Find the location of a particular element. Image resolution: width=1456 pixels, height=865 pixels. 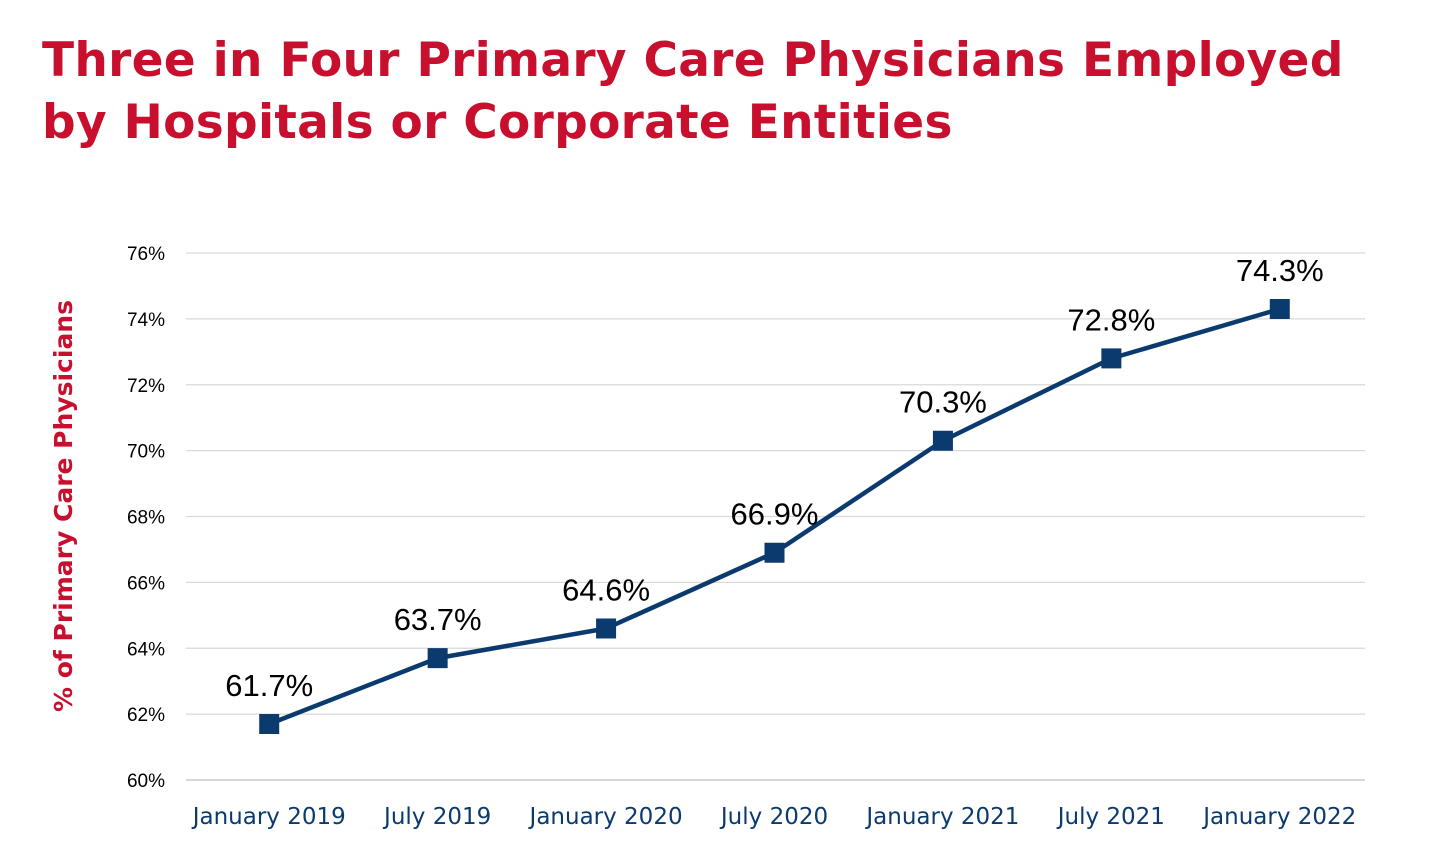

data-label: 66.9% is located at coordinates (775, 514).